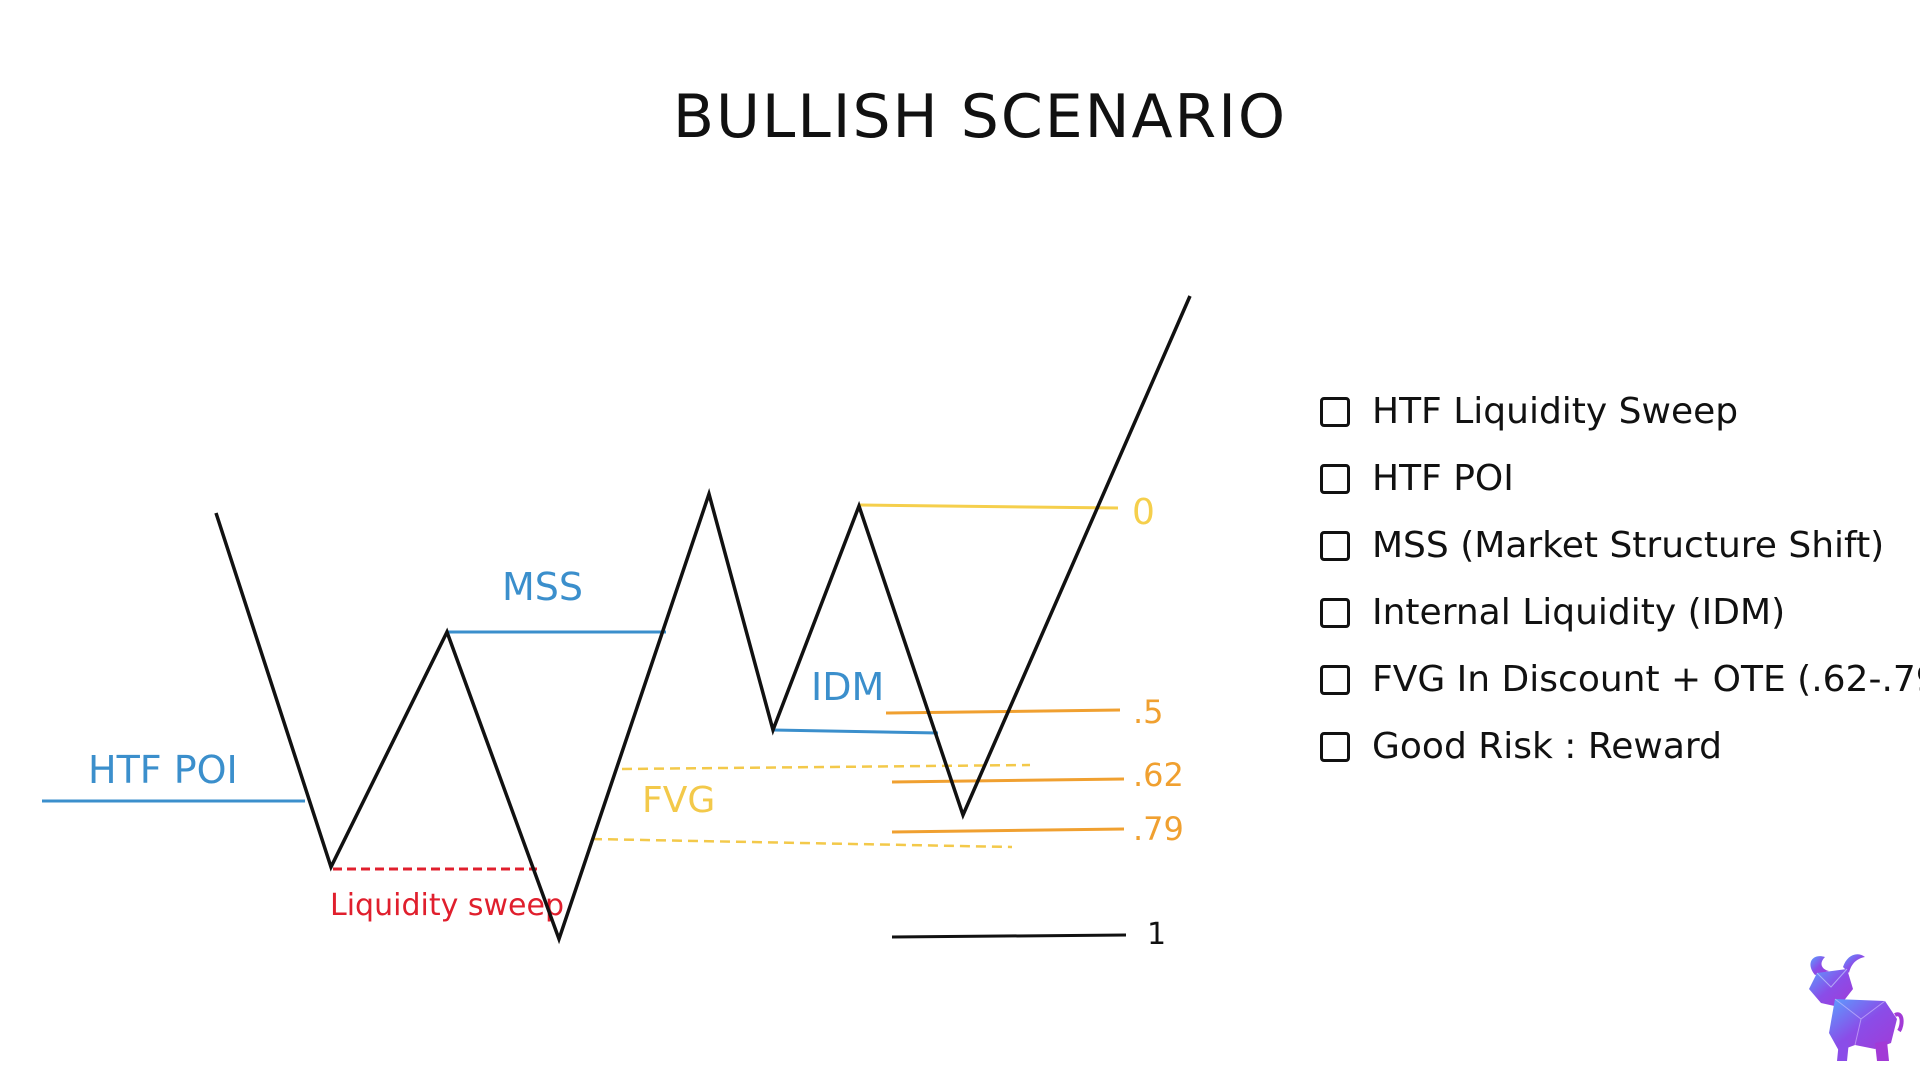  Describe the element at coordinates (1158, 829) in the screenshot. I see `fib-0.79-label: .79` at that location.